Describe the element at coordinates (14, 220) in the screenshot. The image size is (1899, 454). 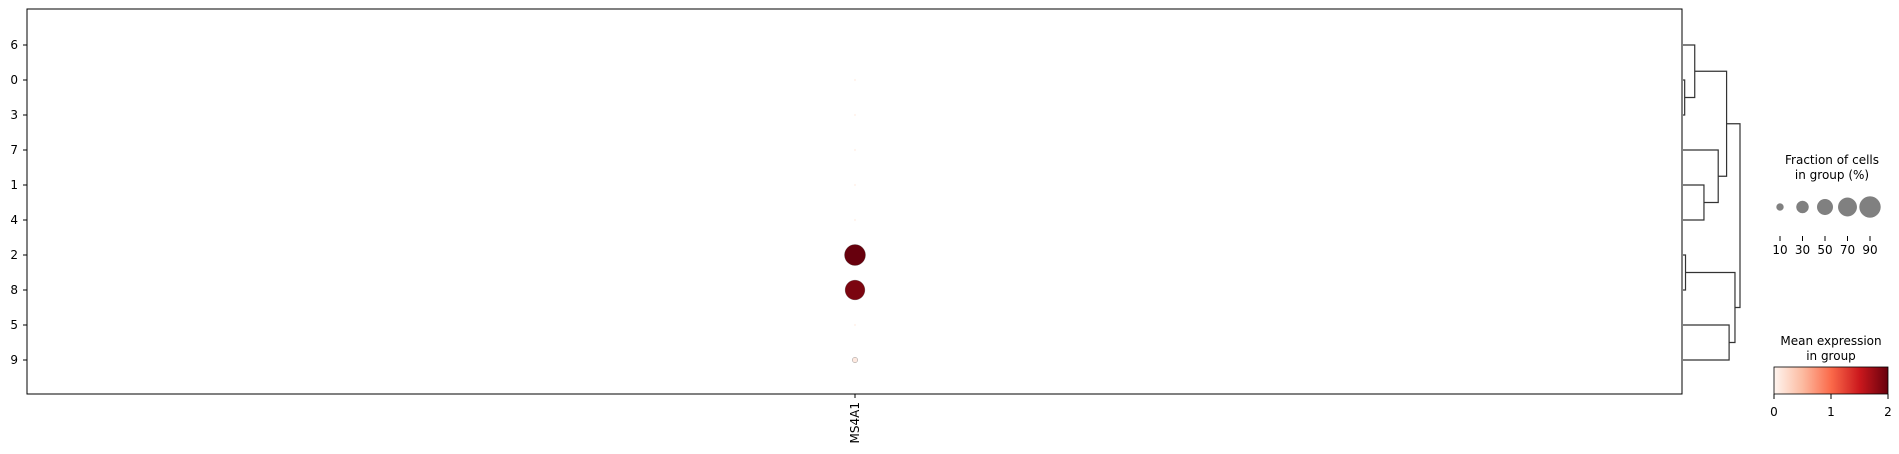
I see `y-tick-label: 4` at that location.